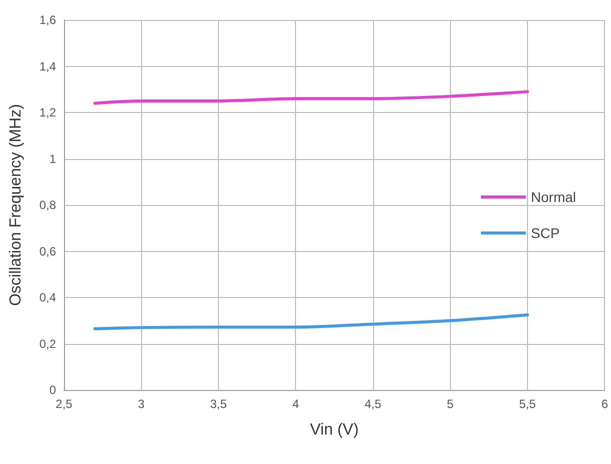 The width and height of the screenshot is (611, 464). What do you see at coordinates (47, 205) in the screenshot?
I see `y-tick-label: 0,8` at bounding box center [47, 205].